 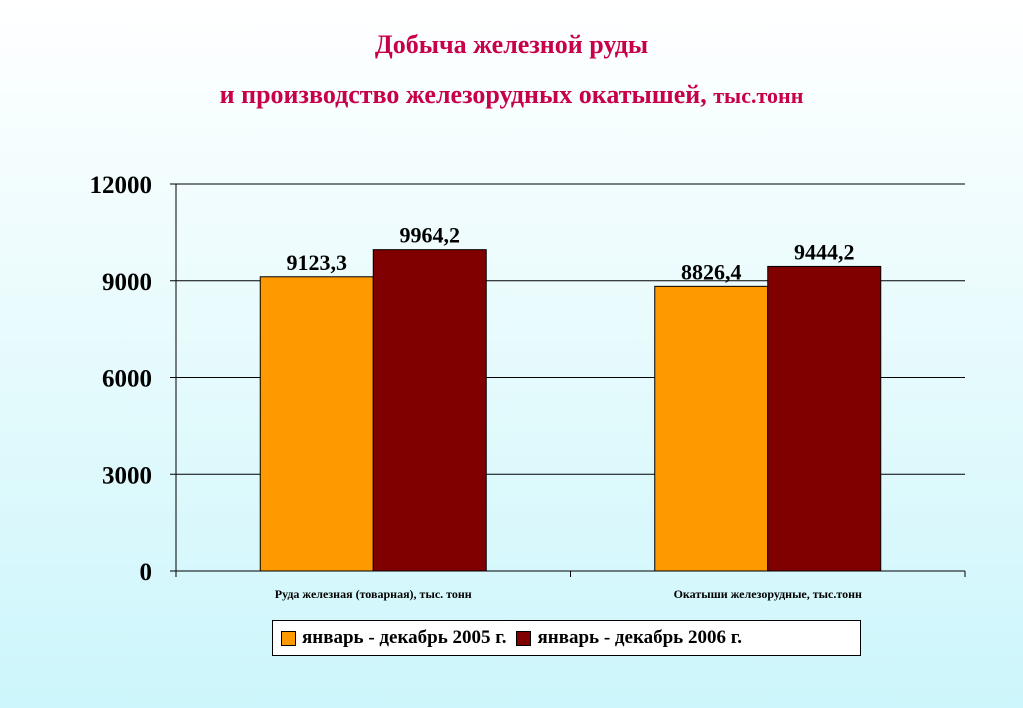 What do you see at coordinates (639, 637) in the screenshot?
I see `legend-label-2006: январь - декабрь 2006 г.` at bounding box center [639, 637].